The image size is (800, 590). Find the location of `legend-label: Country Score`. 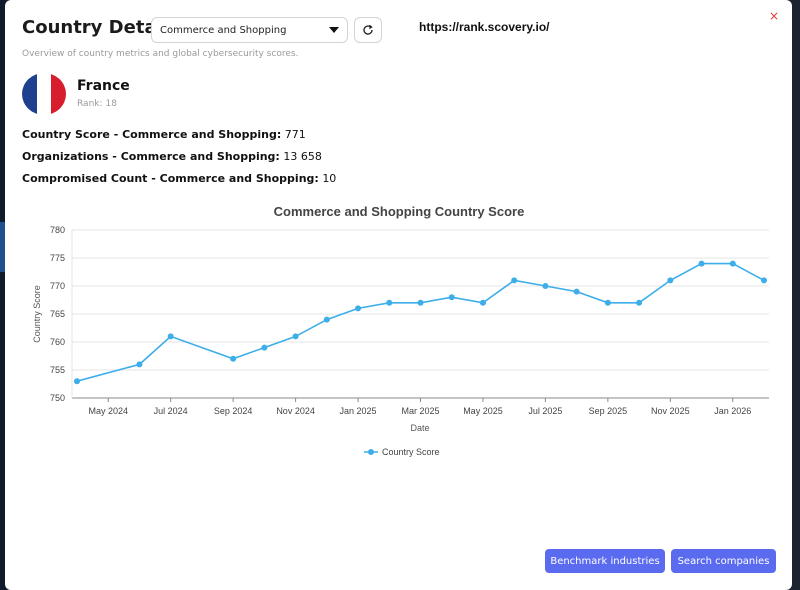

legend-label: Country Score is located at coordinates (411, 452).